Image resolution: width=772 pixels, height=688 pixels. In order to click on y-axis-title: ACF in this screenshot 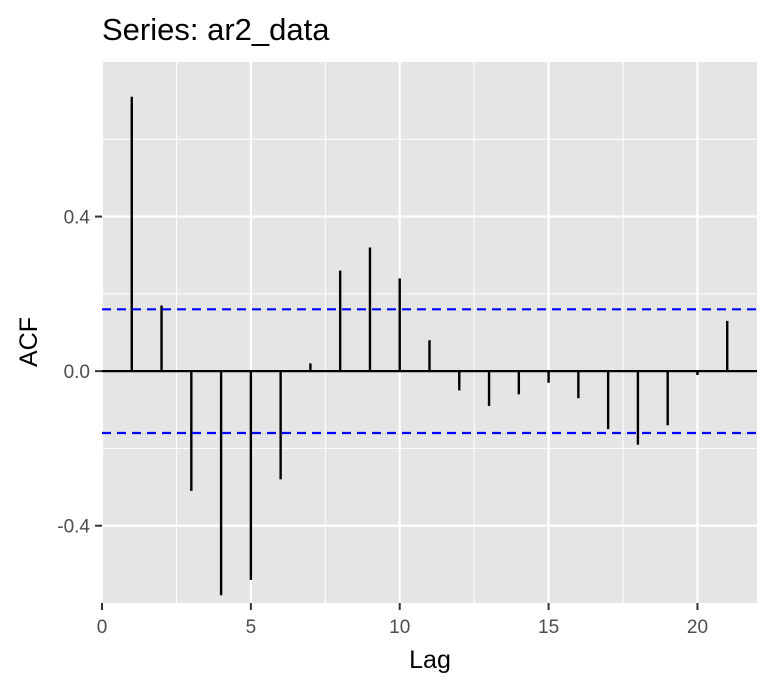, I will do `click(29, 342)`.